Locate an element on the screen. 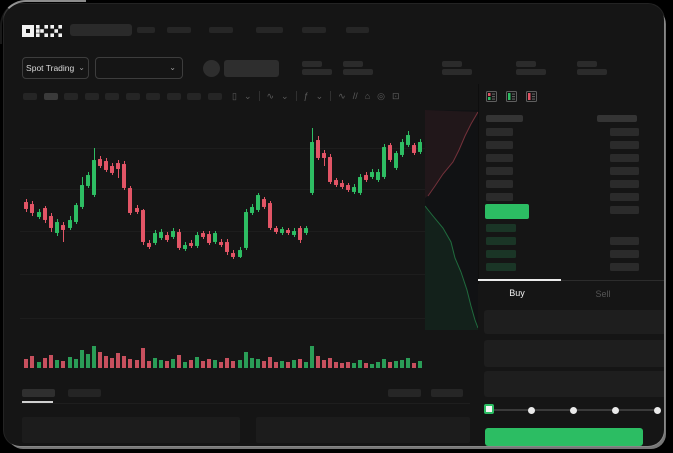 The image size is (673, 453). indicators-icon: ƒ is located at coordinates (306, 95).